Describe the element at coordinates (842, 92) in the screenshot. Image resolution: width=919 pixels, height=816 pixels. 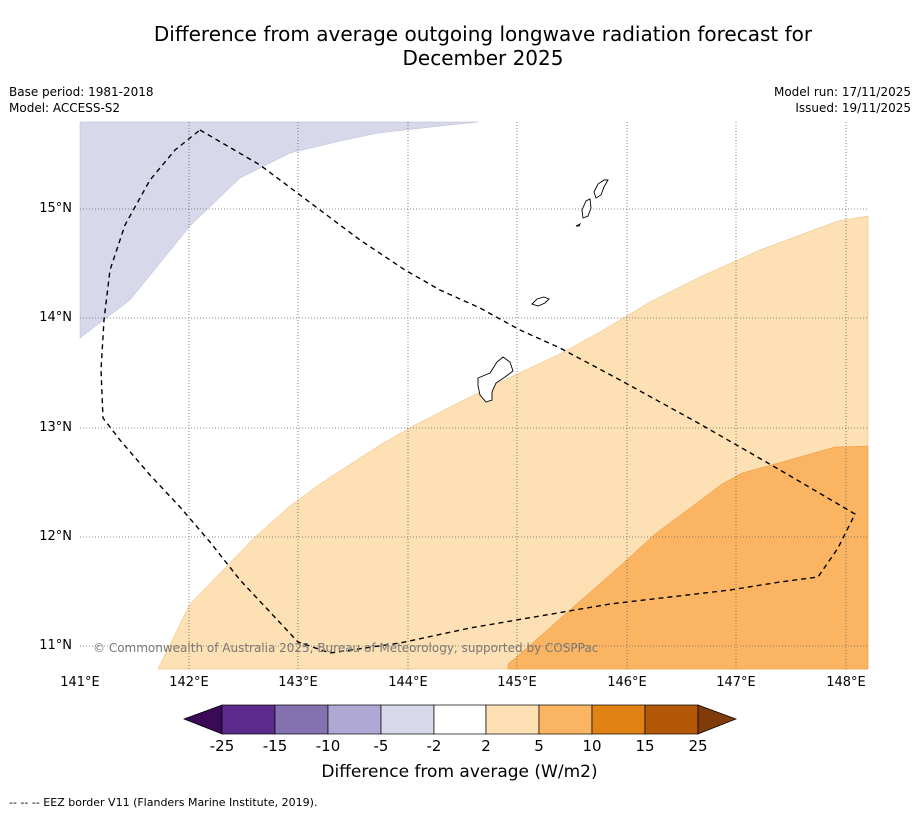
I see `model-run: Model run: 17/11/2025` at that location.